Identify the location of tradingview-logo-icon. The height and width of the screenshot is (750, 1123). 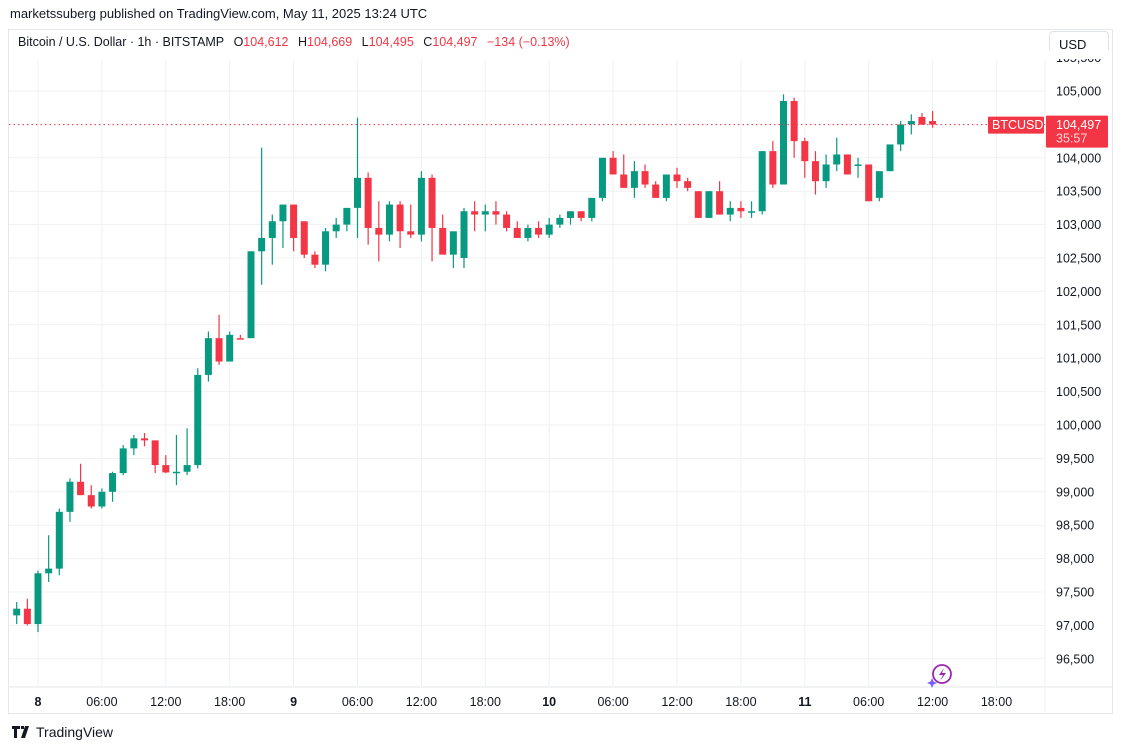
(20, 732).